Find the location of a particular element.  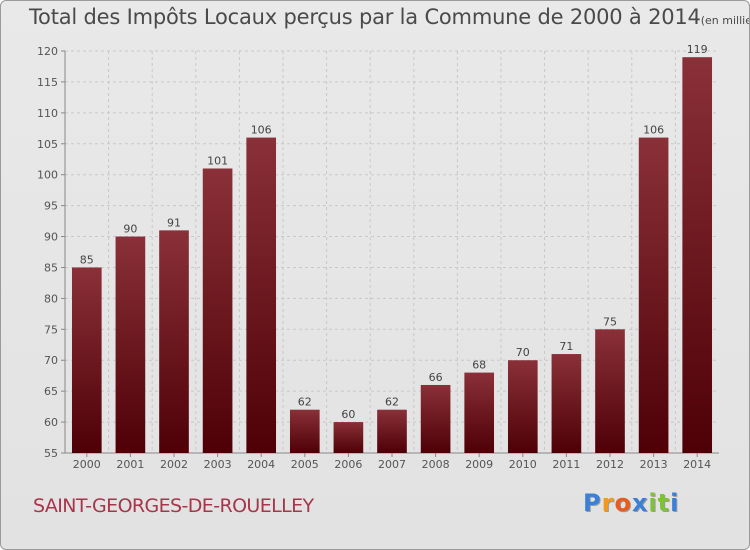

value-label: 90 is located at coordinates (130, 229).